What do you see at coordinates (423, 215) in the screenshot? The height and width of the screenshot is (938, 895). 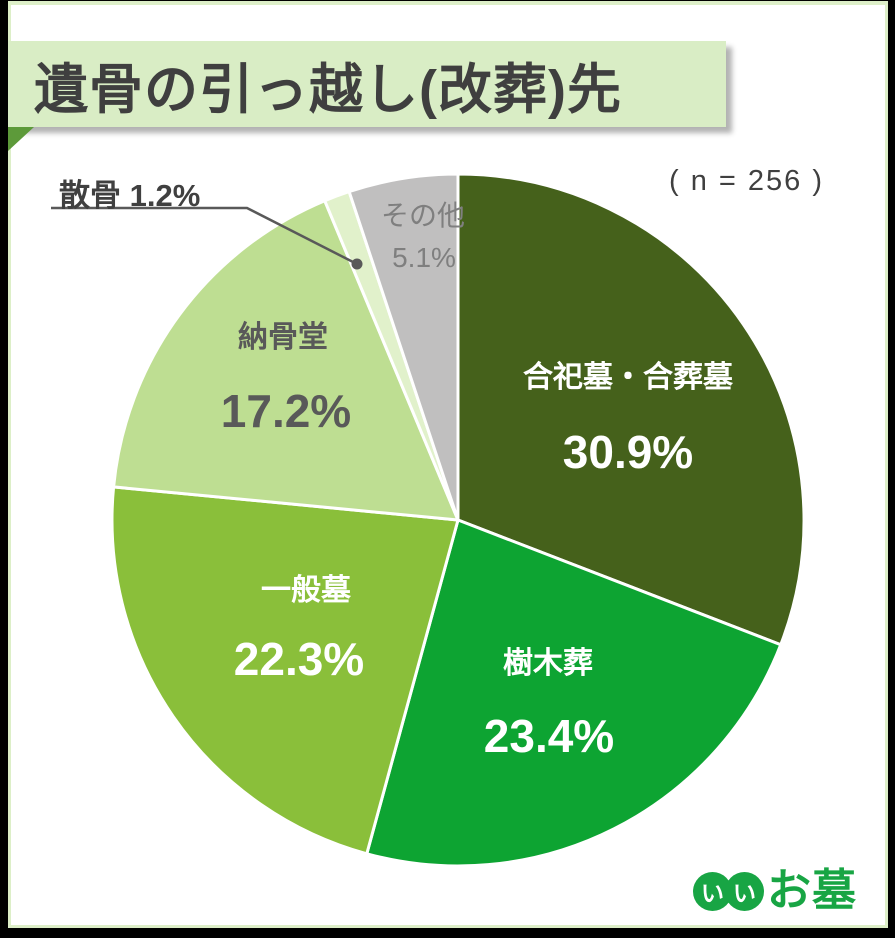 I see `slice-label-sonota: その他` at bounding box center [423, 215].